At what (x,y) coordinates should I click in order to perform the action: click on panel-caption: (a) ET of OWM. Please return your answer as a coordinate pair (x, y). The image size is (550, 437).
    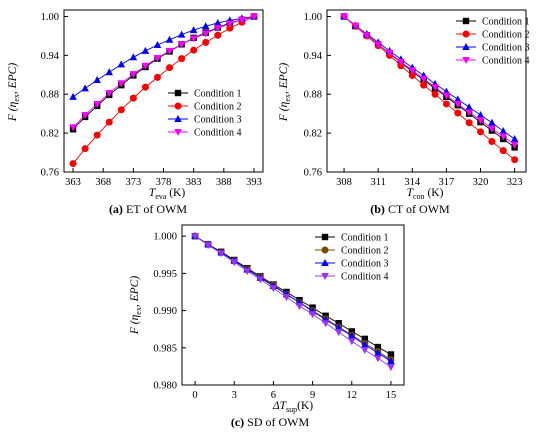
    Looking at the image, I should click on (148, 209).